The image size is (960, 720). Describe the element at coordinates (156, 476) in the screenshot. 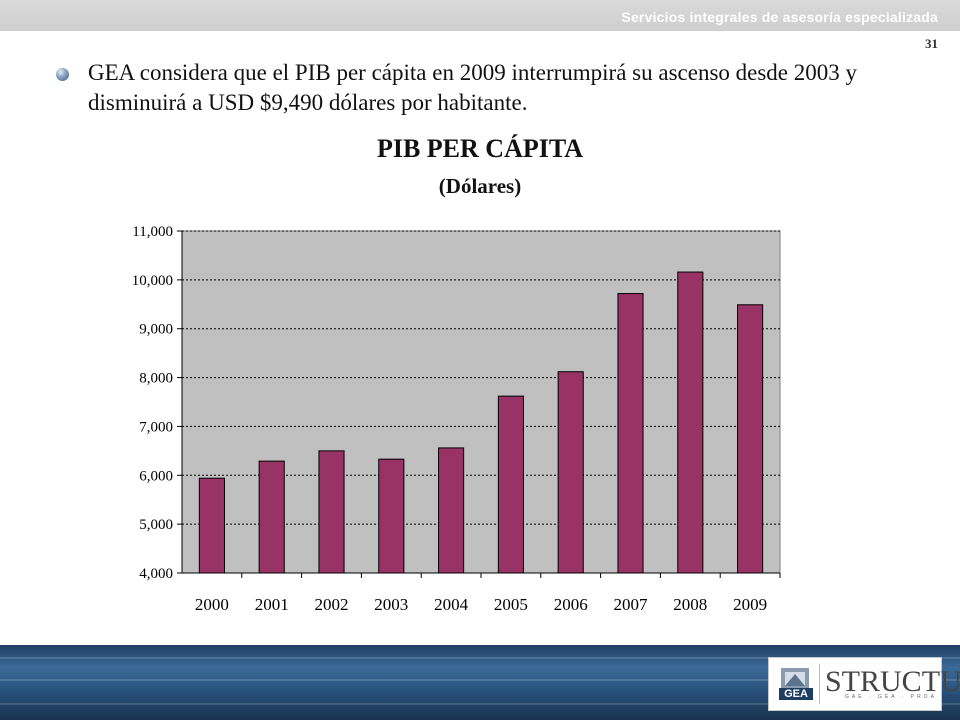

I see `y-tick-label: 6,000` at that location.